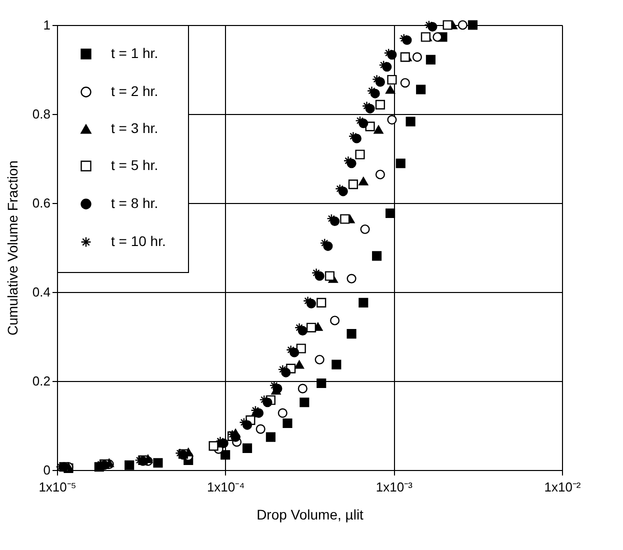  What do you see at coordinates (563, 487) in the screenshot?
I see `x-tick-label: 1x10⁻²` at bounding box center [563, 487].